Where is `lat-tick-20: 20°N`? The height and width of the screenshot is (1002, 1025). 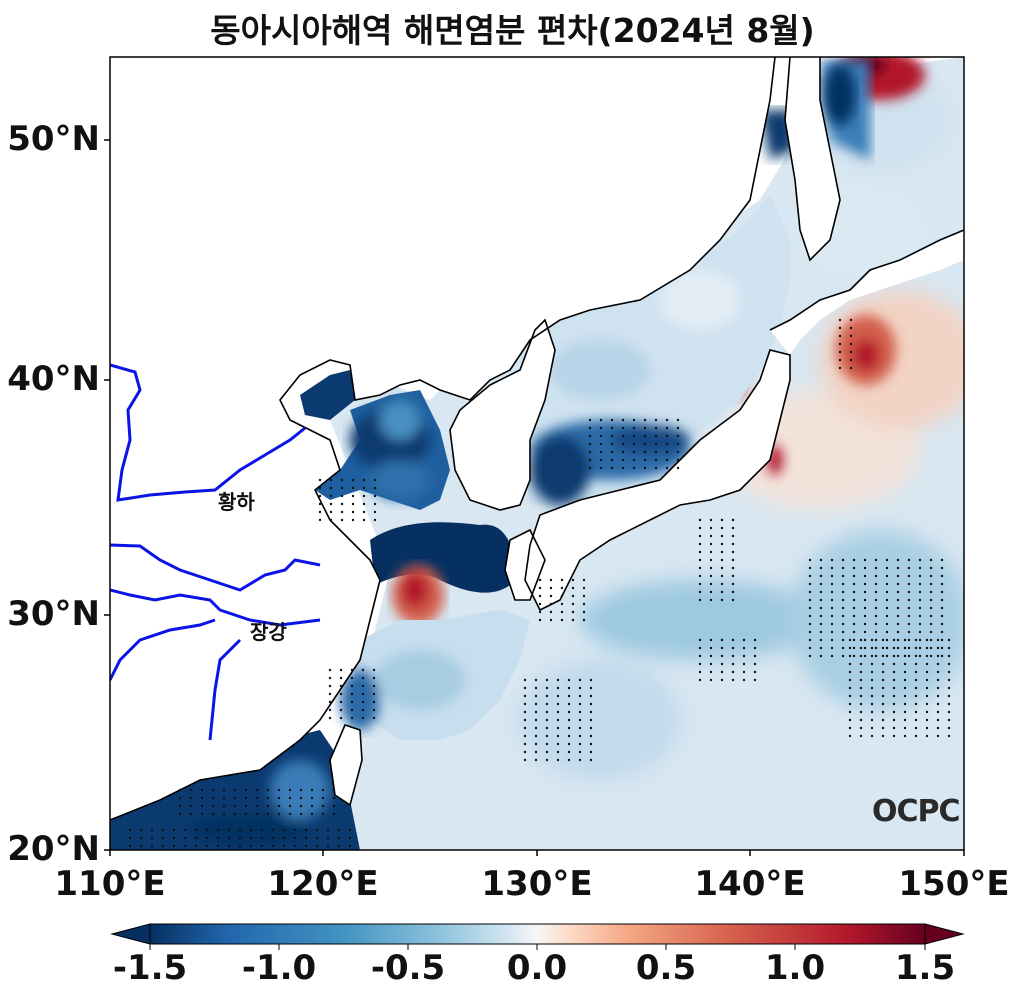 lat-tick-20: 20°N is located at coordinates (53, 849).